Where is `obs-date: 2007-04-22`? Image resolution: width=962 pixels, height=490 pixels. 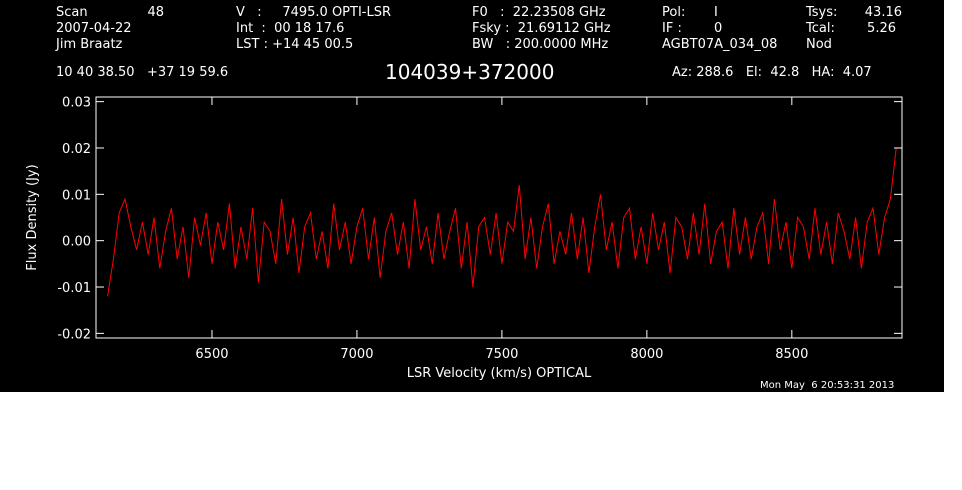
obs-date: 2007-04-22 is located at coordinates (94, 28).